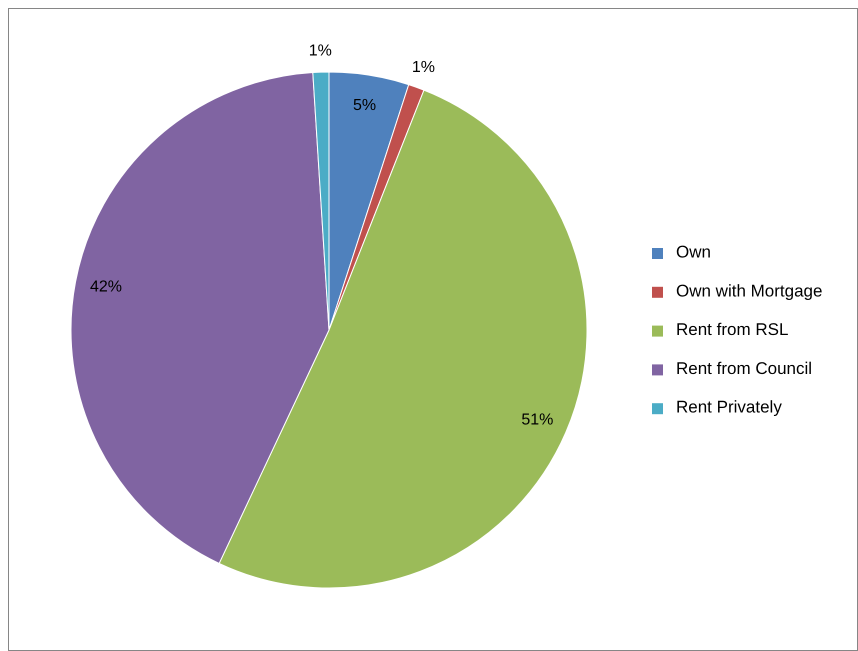 Image resolution: width=858 pixels, height=651 pixels. What do you see at coordinates (364, 105) in the screenshot?
I see `data-label: 5%` at bounding box center [364, 105].